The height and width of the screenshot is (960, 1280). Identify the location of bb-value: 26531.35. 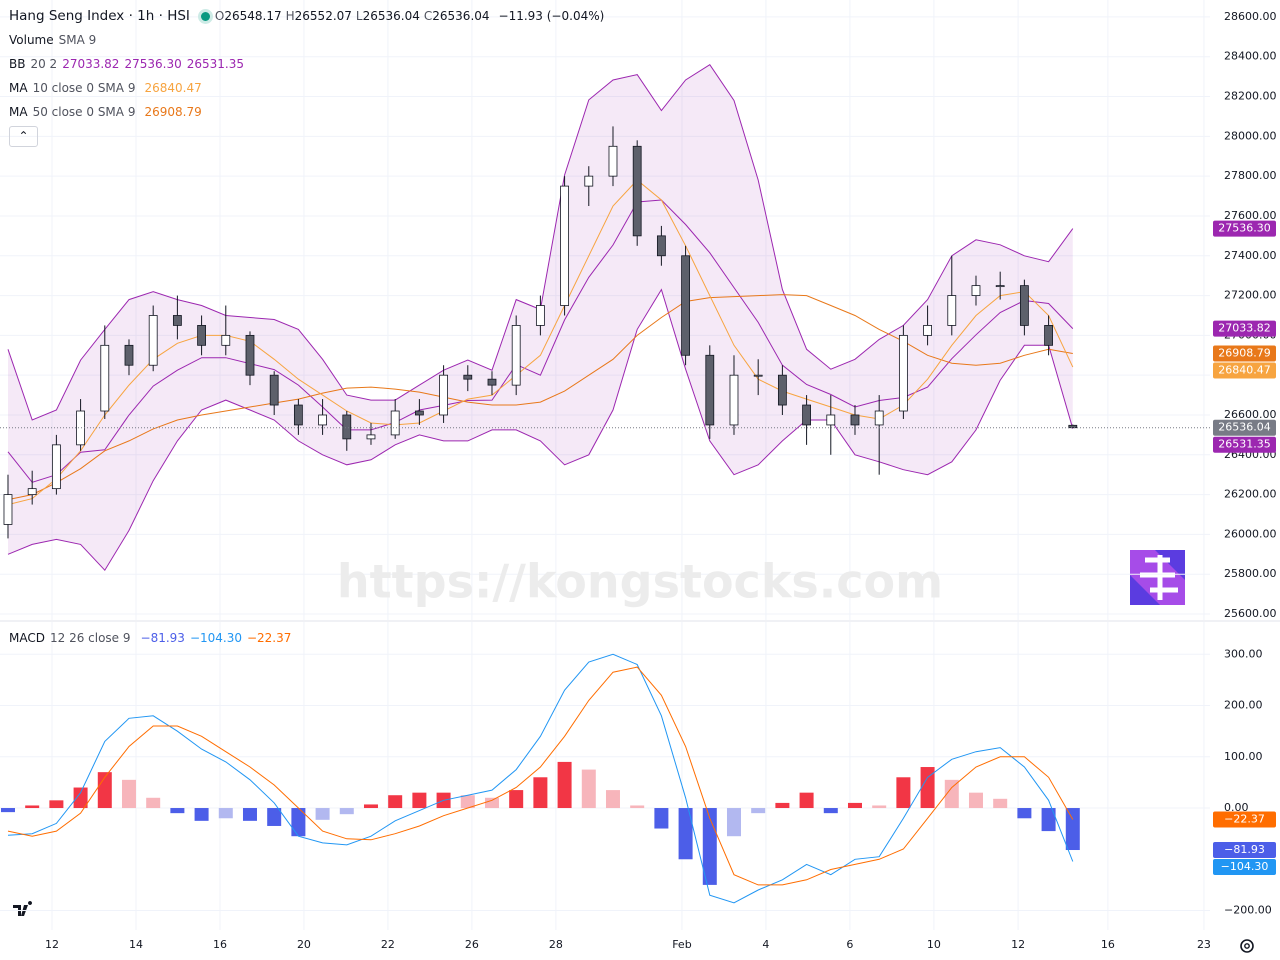
(215, 64).